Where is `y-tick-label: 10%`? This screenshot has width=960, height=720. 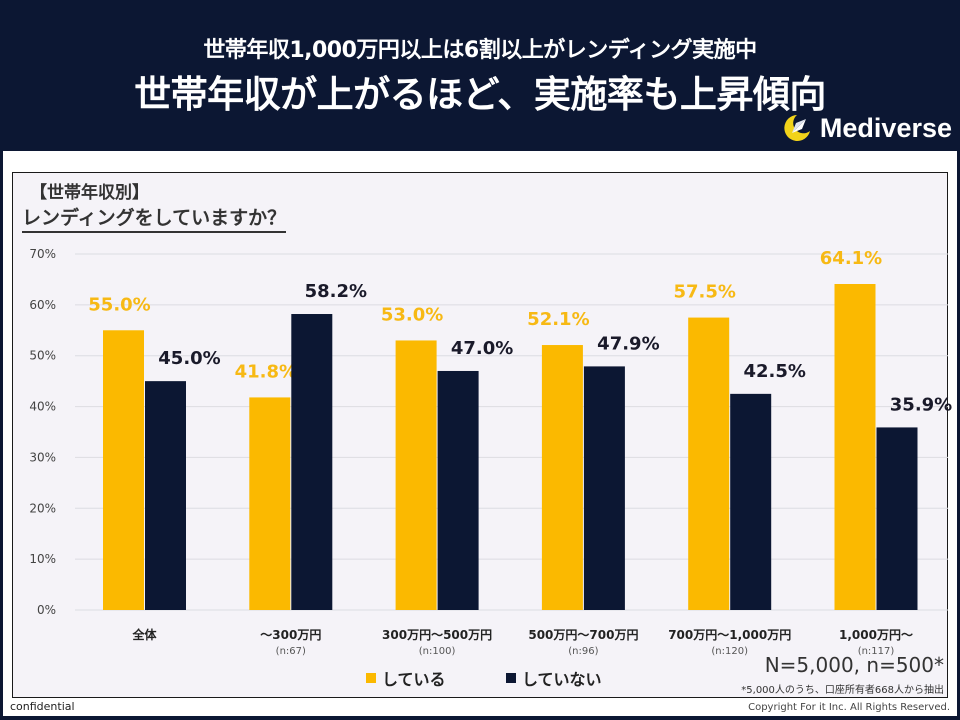 y-tick-label: 10% is located at coordinates (42, 559).